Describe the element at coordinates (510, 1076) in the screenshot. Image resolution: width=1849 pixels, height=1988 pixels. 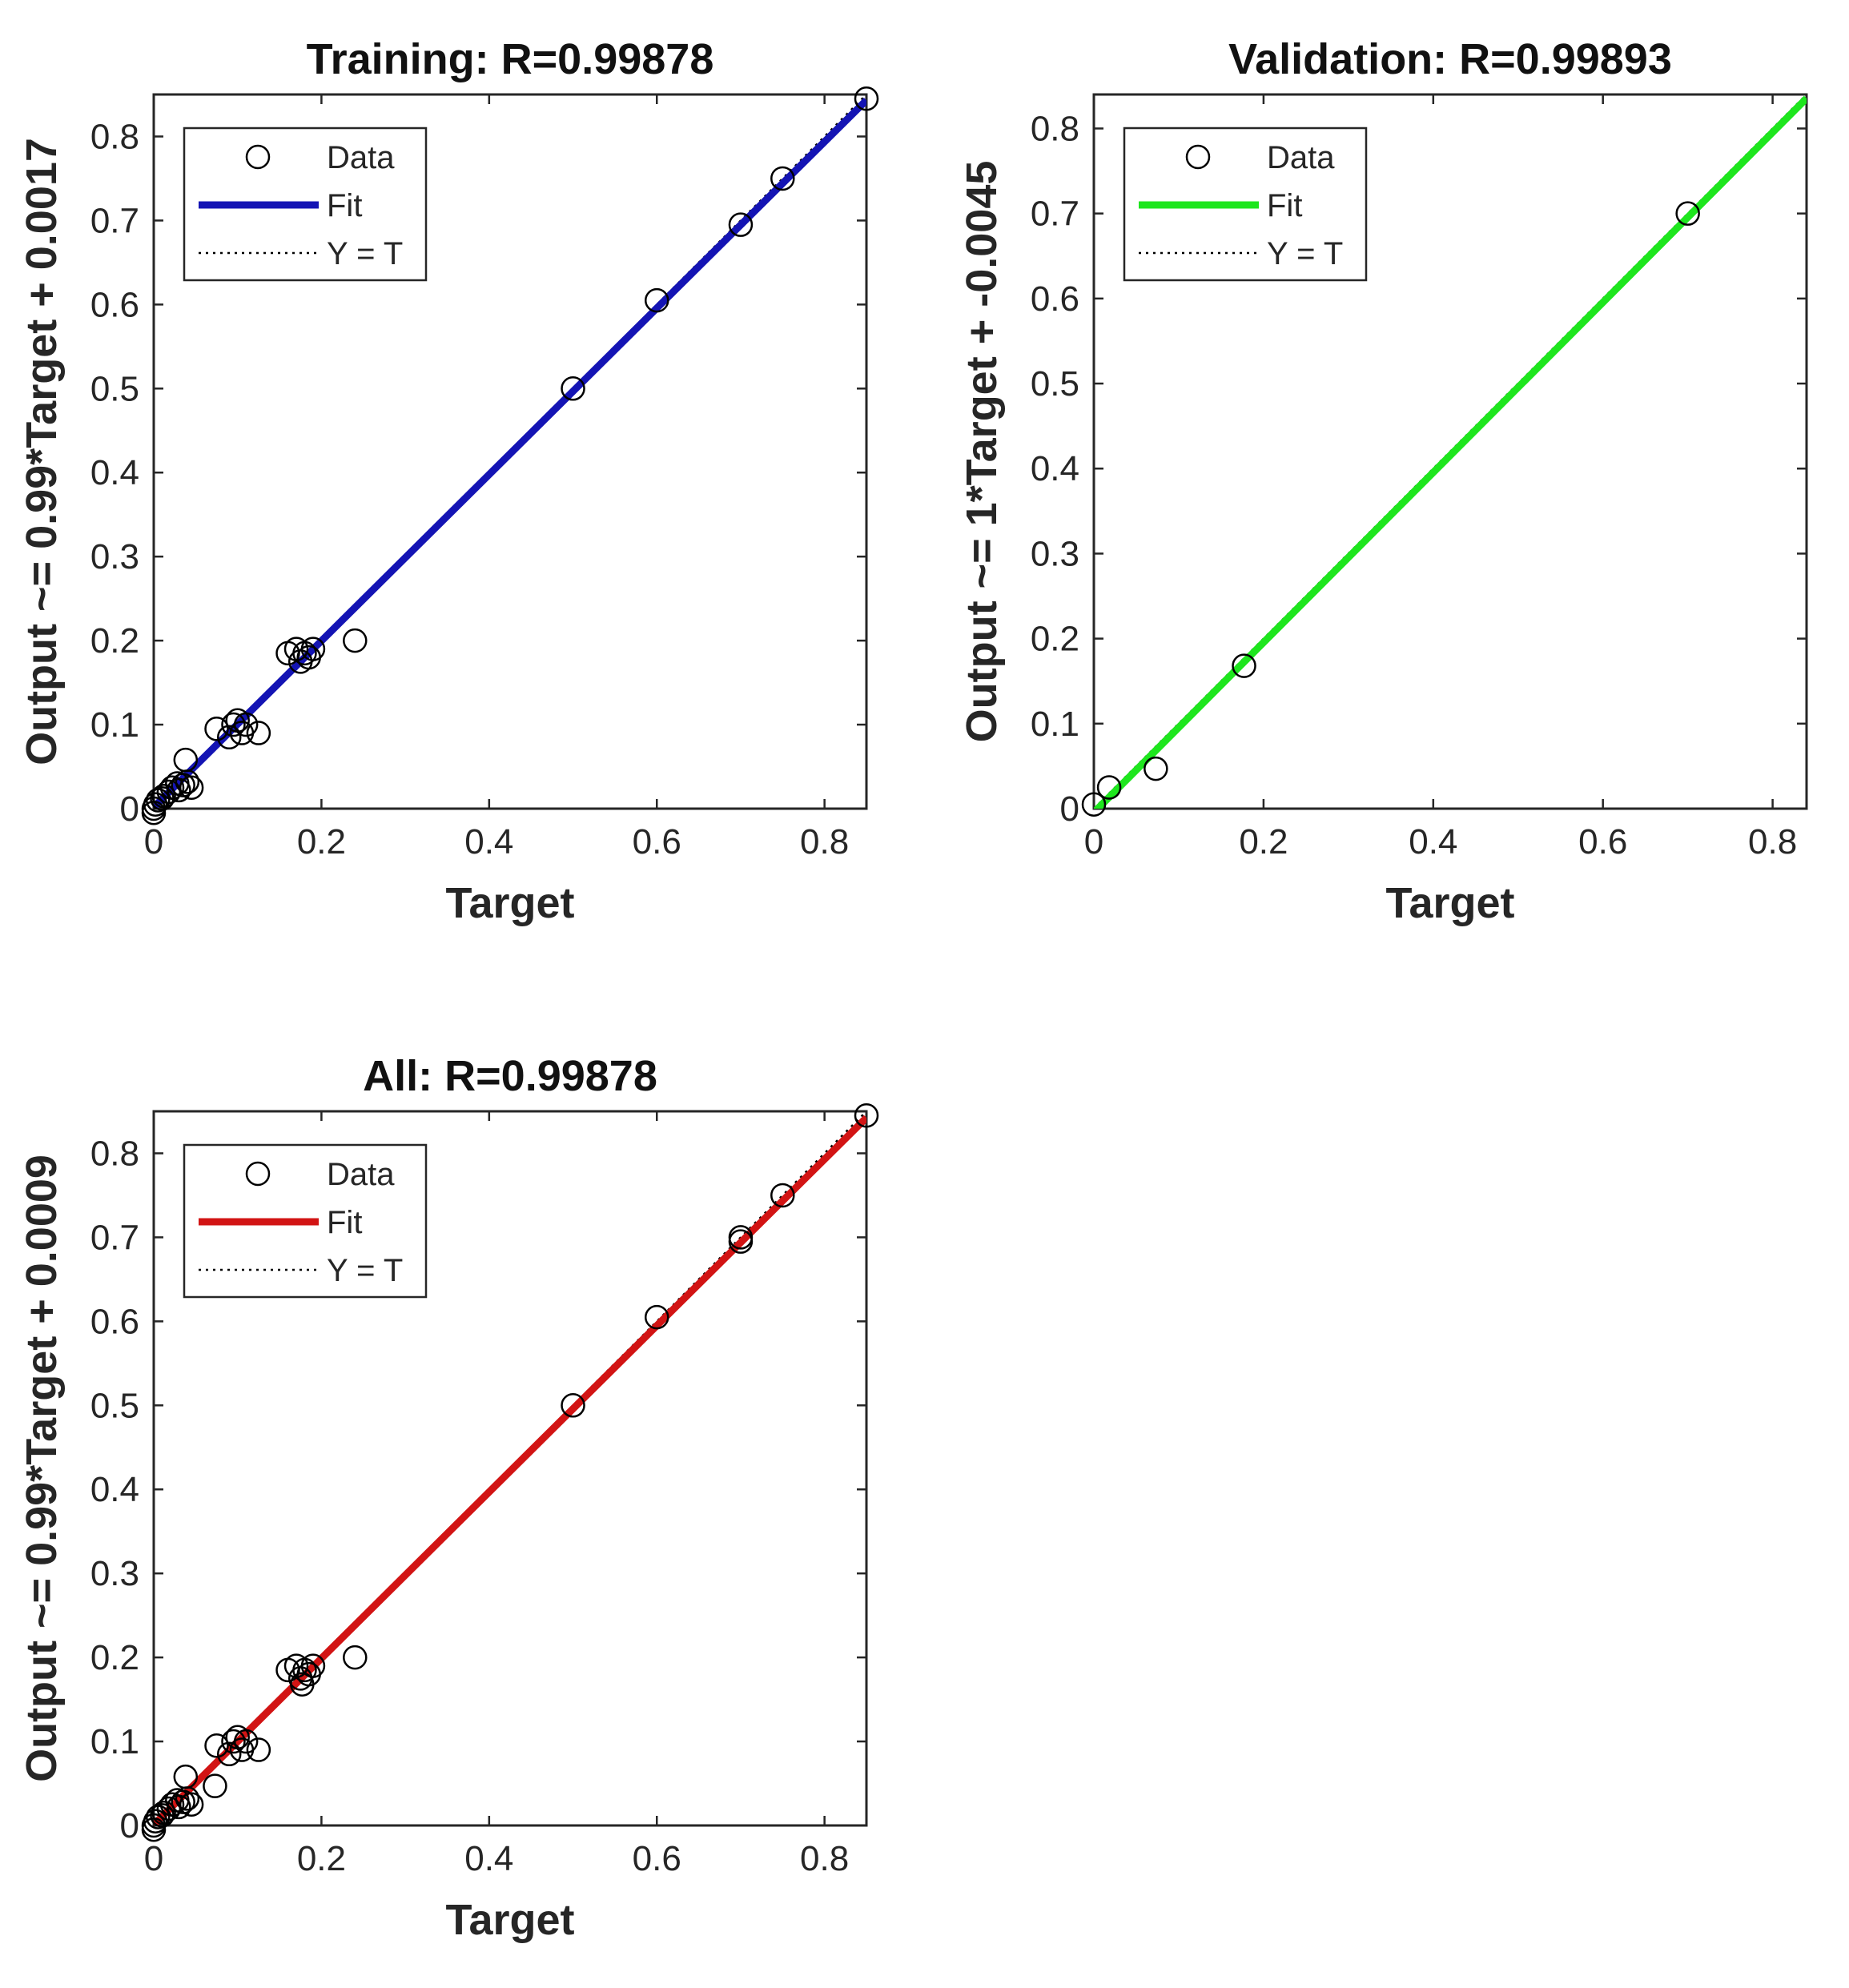
I see `chart-title: All: R=0.99878` at that location.